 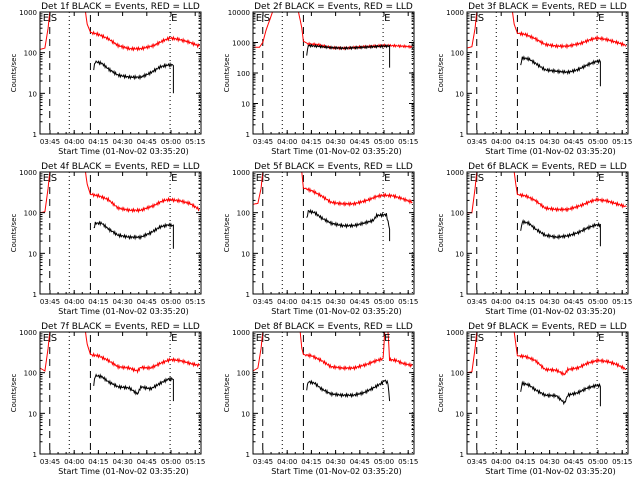 What do you see at coordinates (120, 327) in the screenshot?
I see `chart-title: Det 7f BLACK = Events, RED = LLD` at bounding box center [120, 327].